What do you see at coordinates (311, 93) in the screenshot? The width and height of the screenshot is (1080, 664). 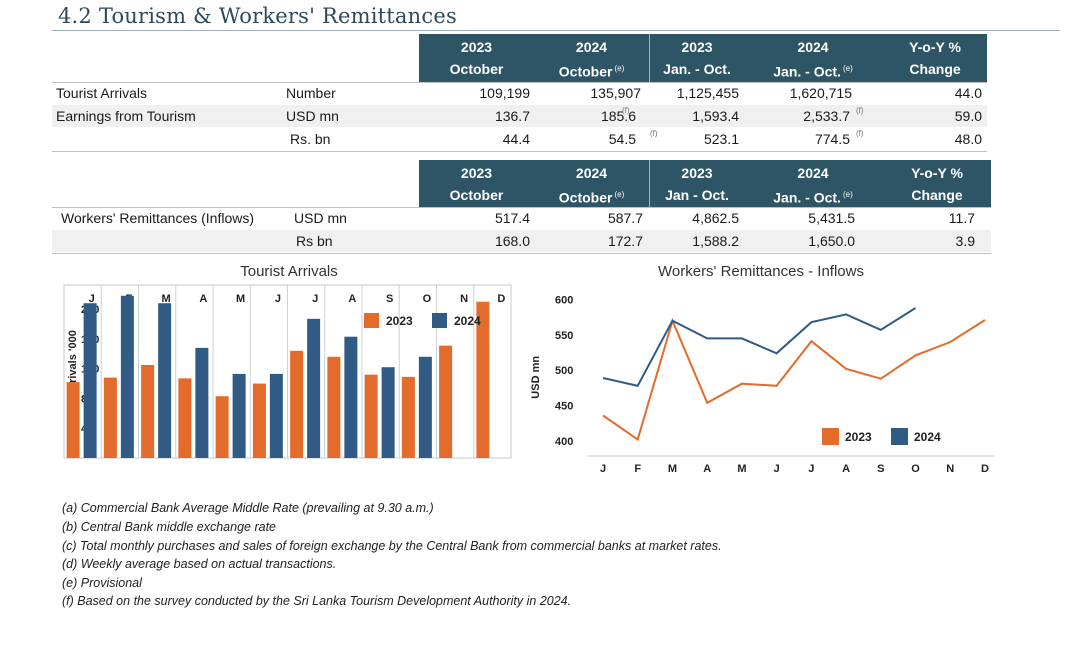 I see `row-unit: Number` at bounding box center [311, 93].